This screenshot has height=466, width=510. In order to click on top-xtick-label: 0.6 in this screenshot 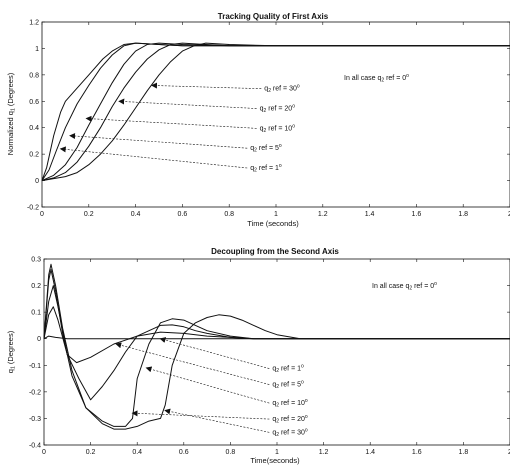, I will do `click(183, 214)`.